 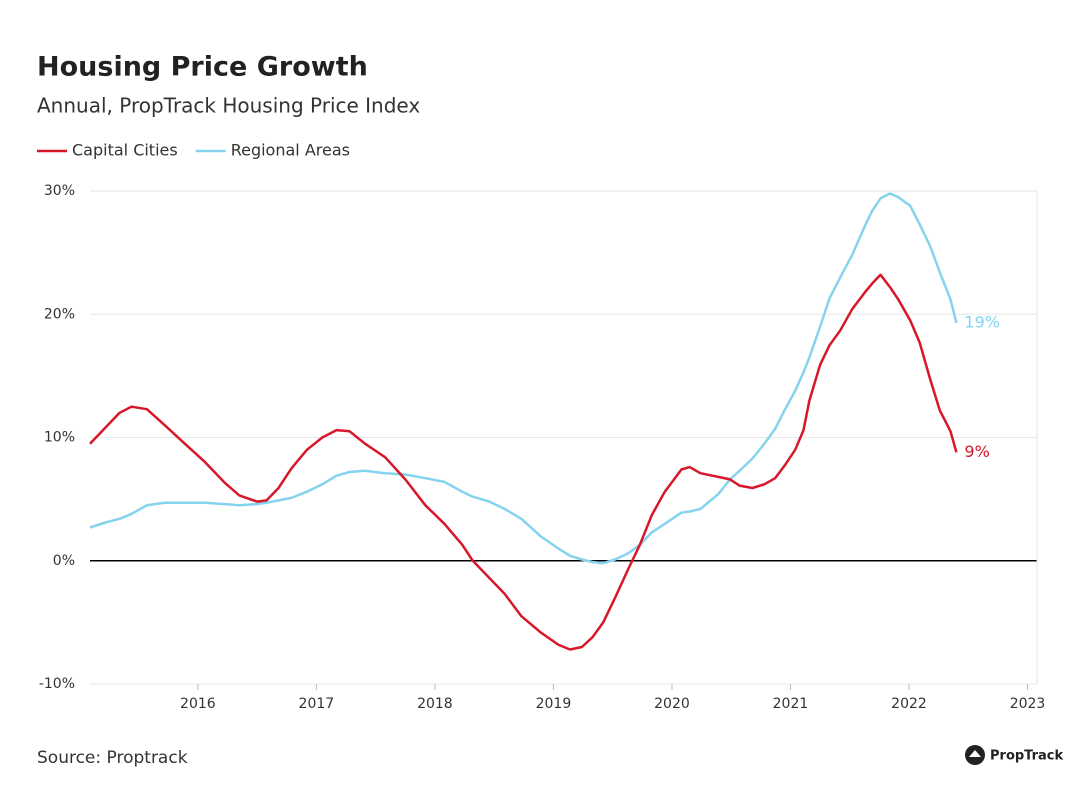 What do you see at coordinates (112, 758) in the screenshot?
I see `source: Source: Proptrack` at bounding box center [112, 758].